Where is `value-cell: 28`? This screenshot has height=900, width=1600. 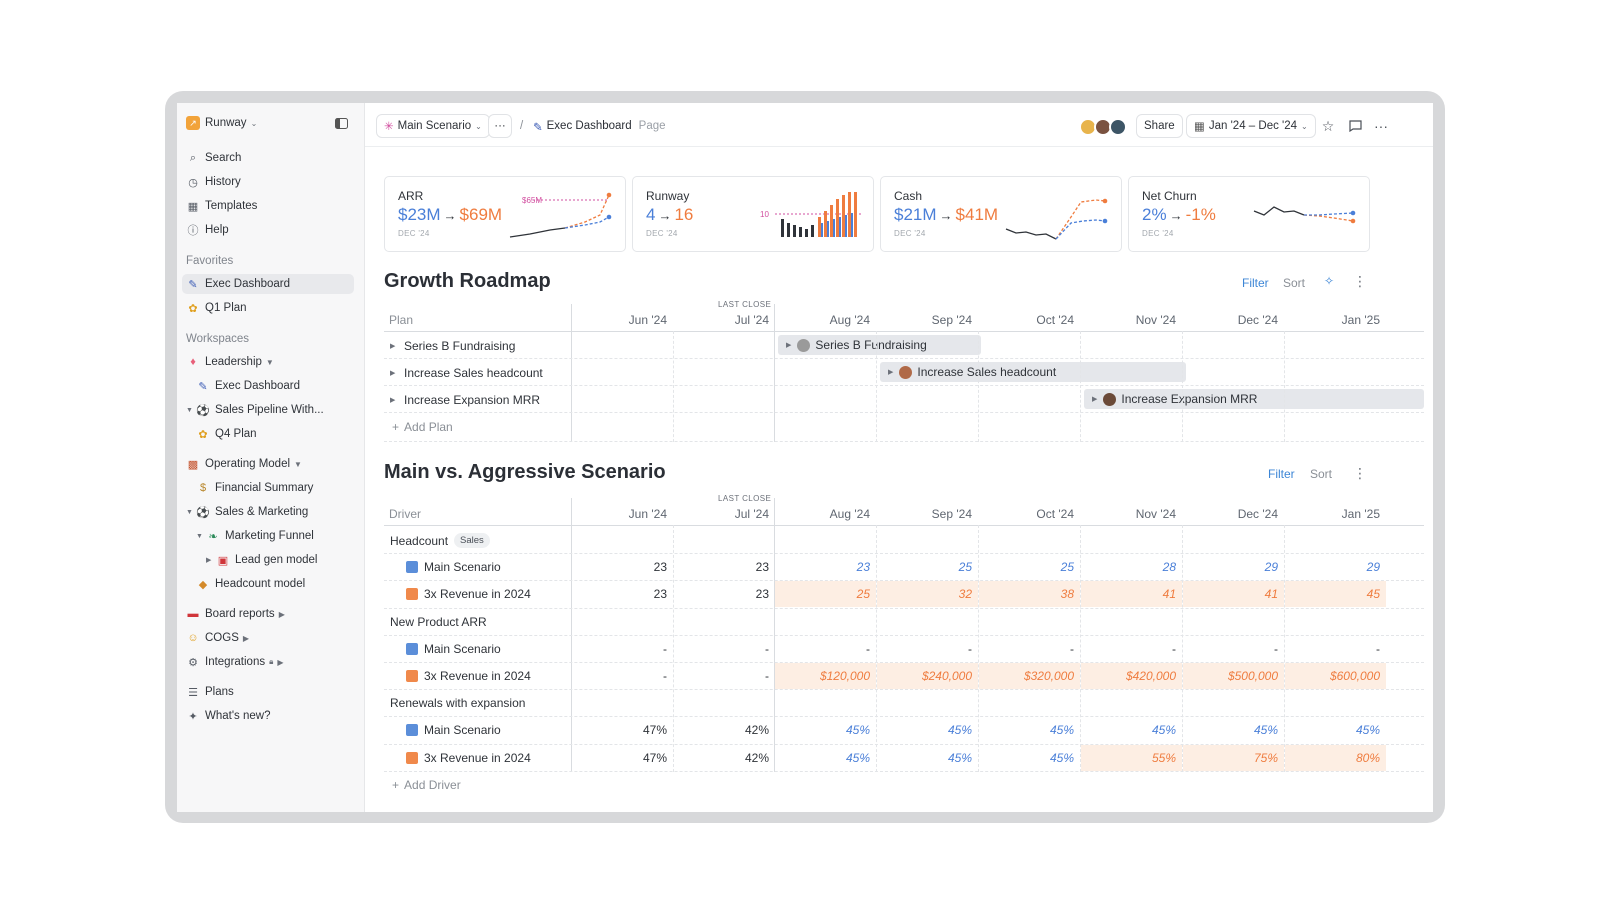 value-cell: 28 is located at coordinates (1169, 567).